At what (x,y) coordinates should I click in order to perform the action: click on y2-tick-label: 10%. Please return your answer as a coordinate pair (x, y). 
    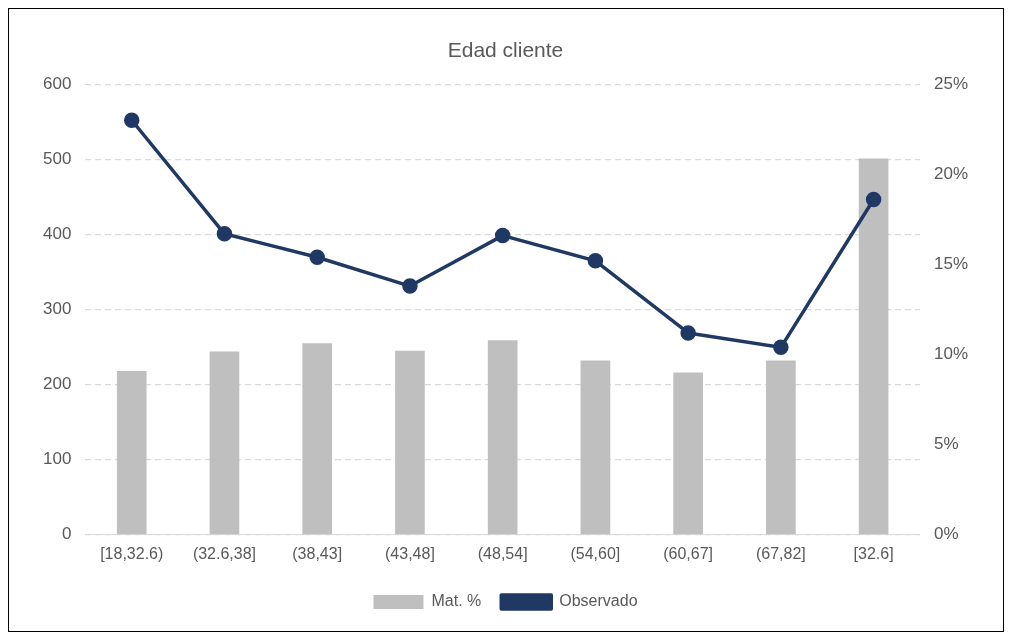
    Looking at the image, I should click on (951, 354).